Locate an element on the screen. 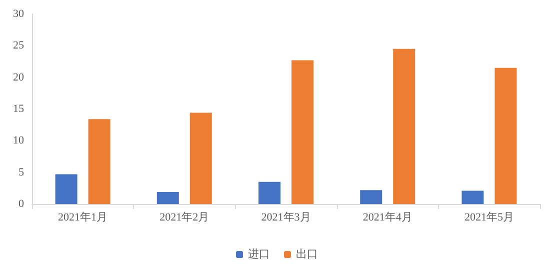 The image size is (554, 269). y-tick-label: 25 is located at coordinates (18, 46).